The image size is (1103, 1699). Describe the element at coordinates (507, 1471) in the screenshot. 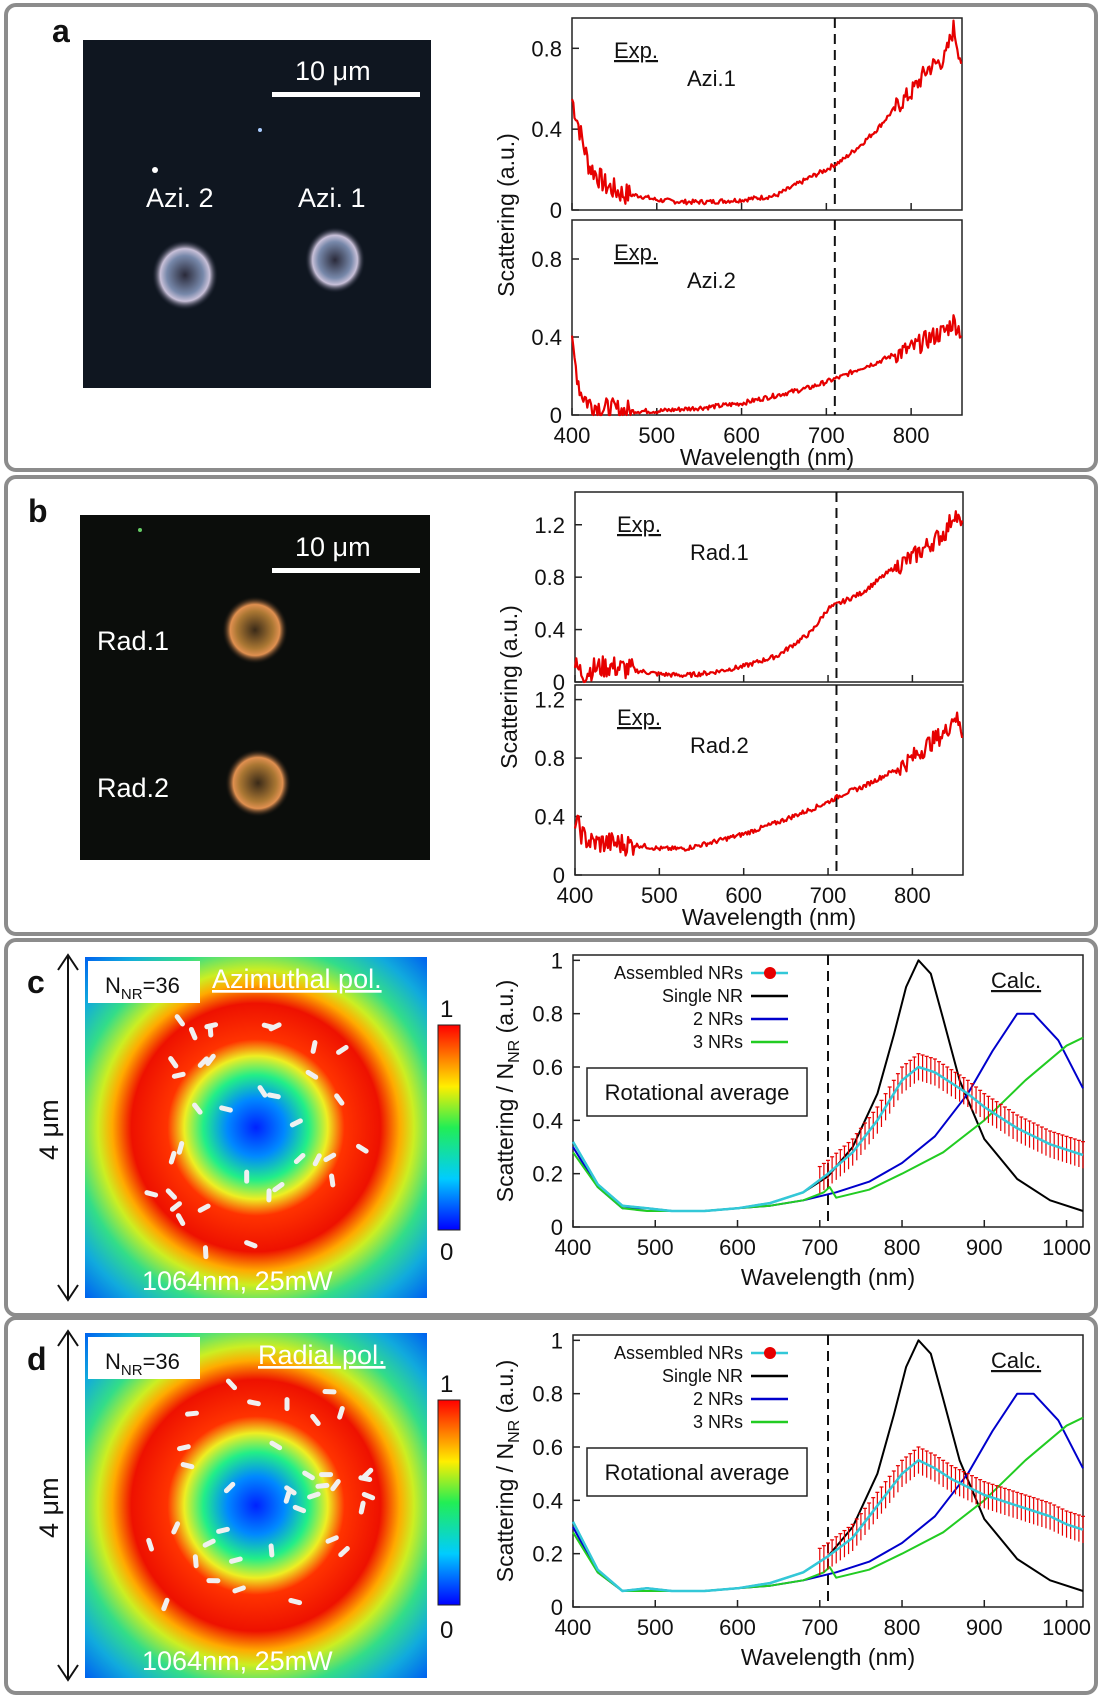

I see `y-axis-label: Scattering / NNR (a.u.)` at that location.